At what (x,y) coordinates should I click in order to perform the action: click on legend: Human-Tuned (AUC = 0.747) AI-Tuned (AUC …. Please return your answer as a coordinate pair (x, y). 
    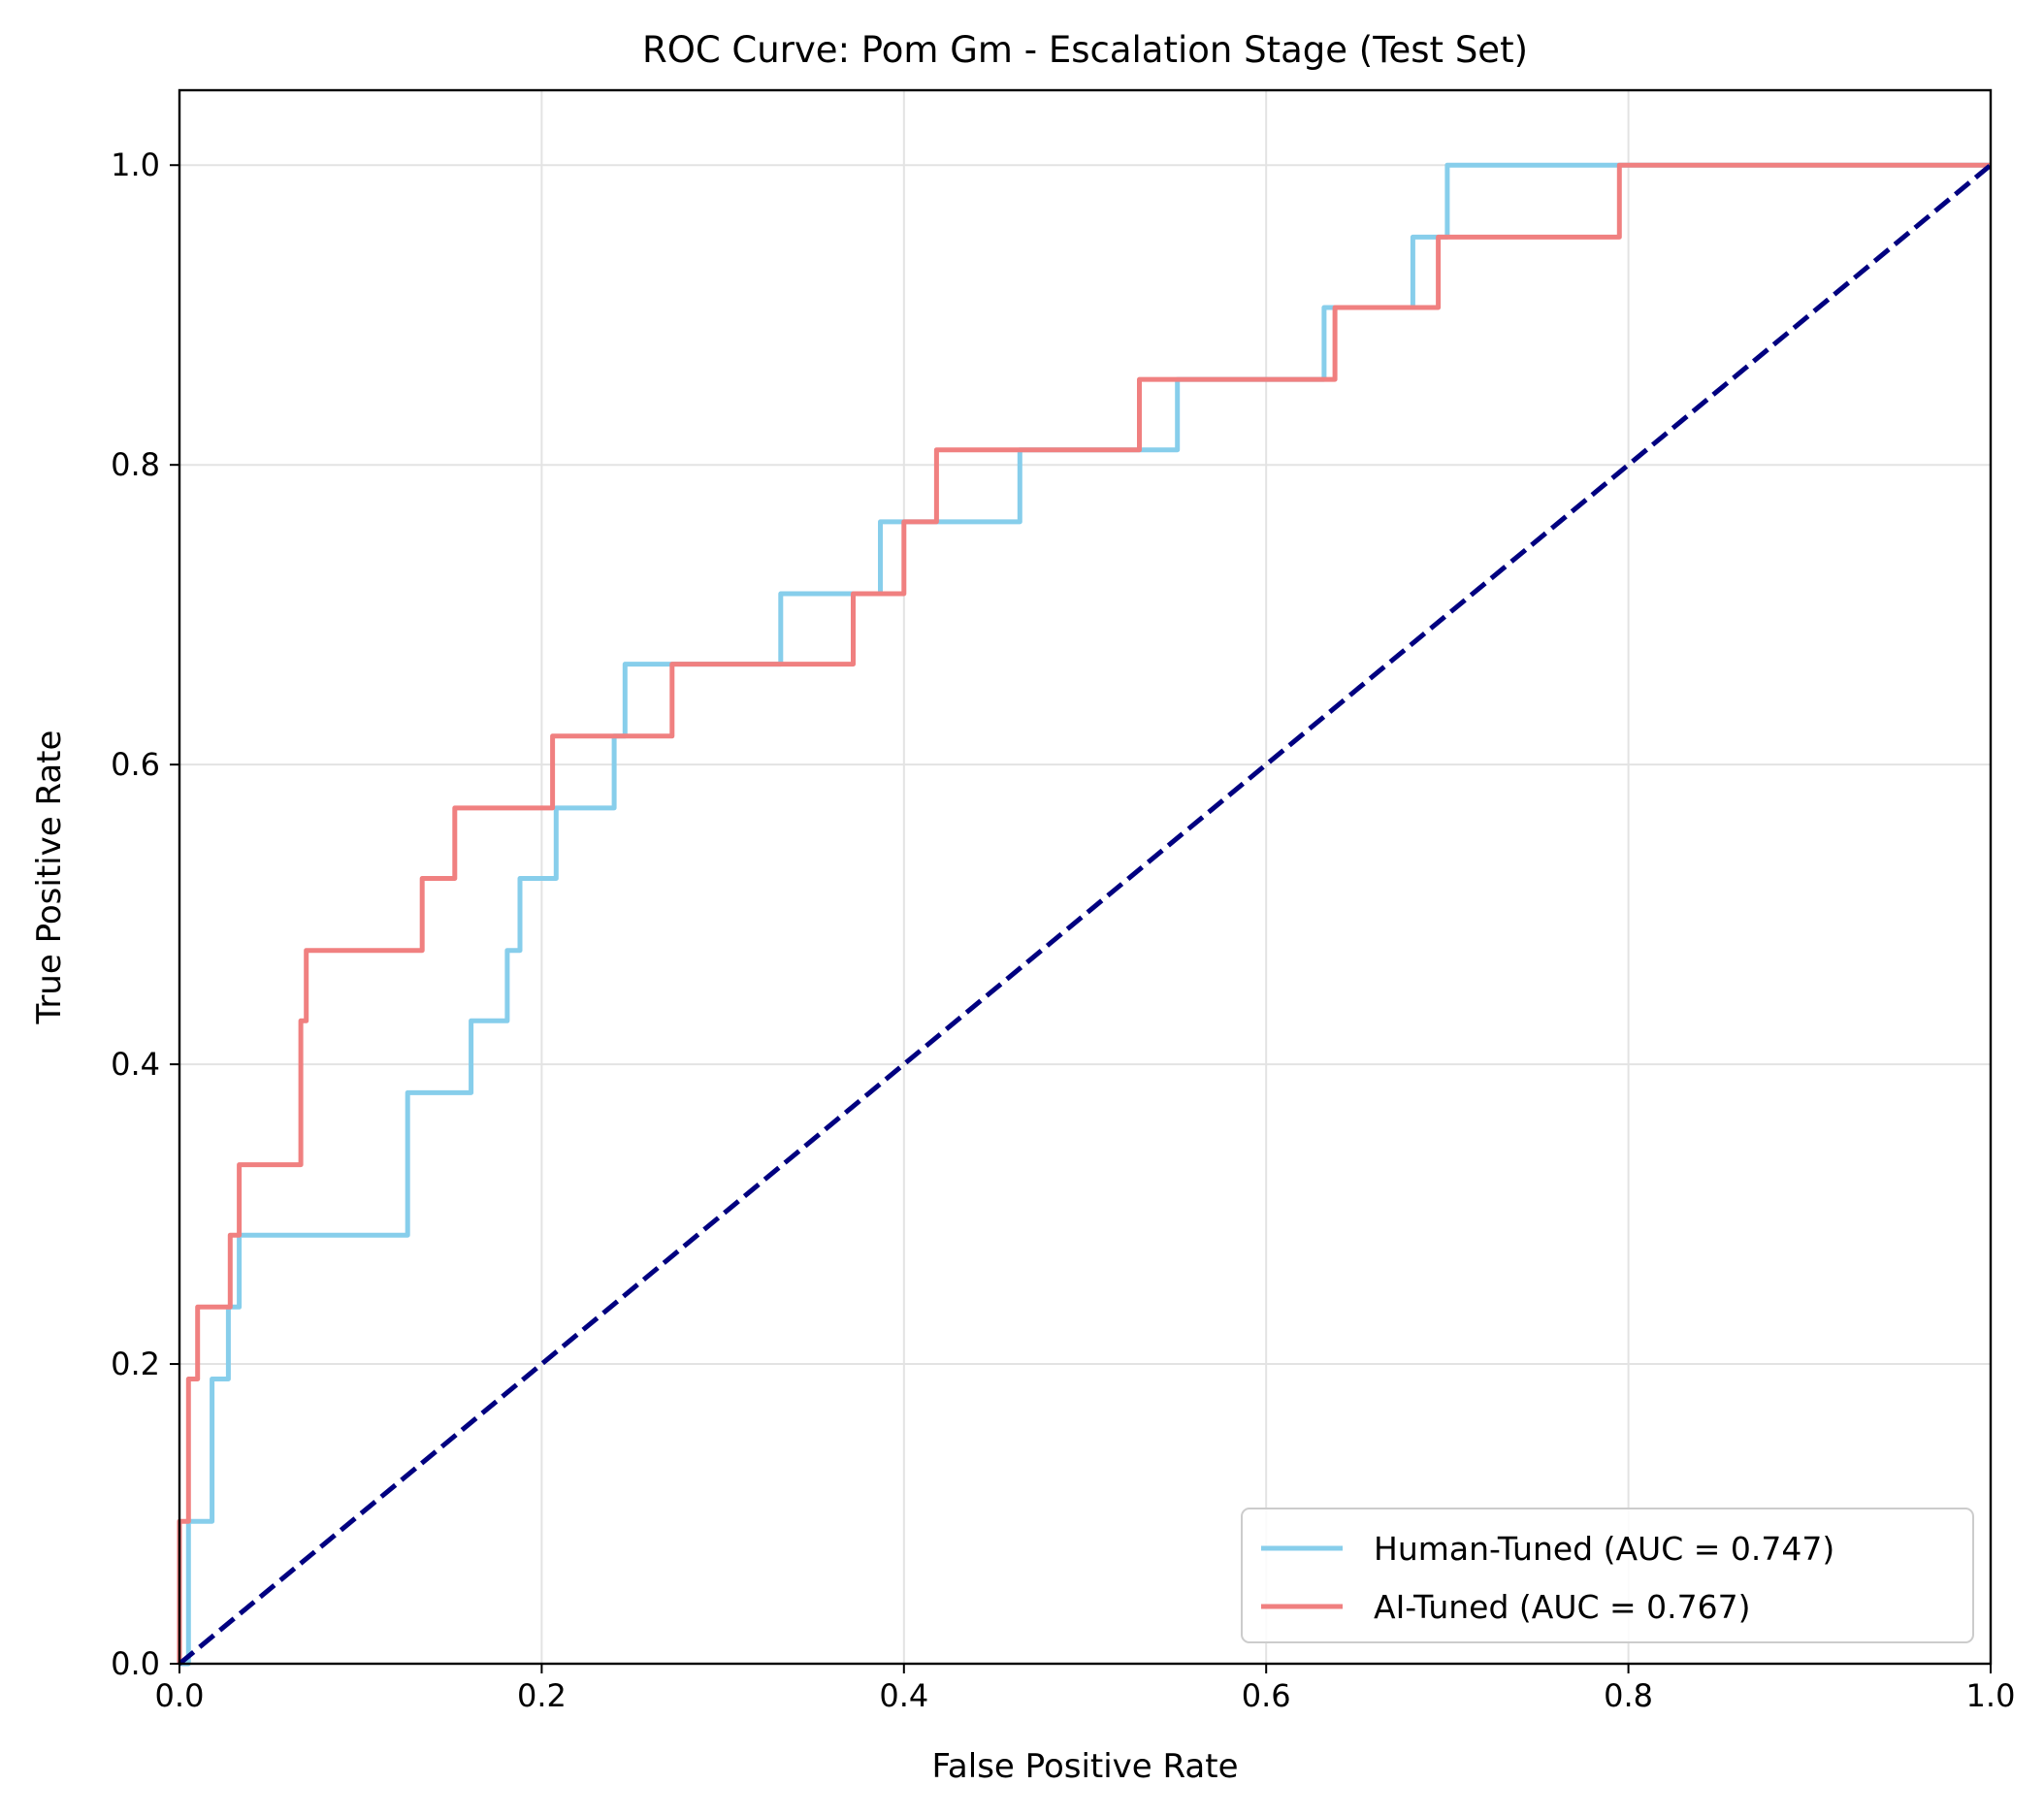
    Looking at the image, I should click on (1607, 1575).